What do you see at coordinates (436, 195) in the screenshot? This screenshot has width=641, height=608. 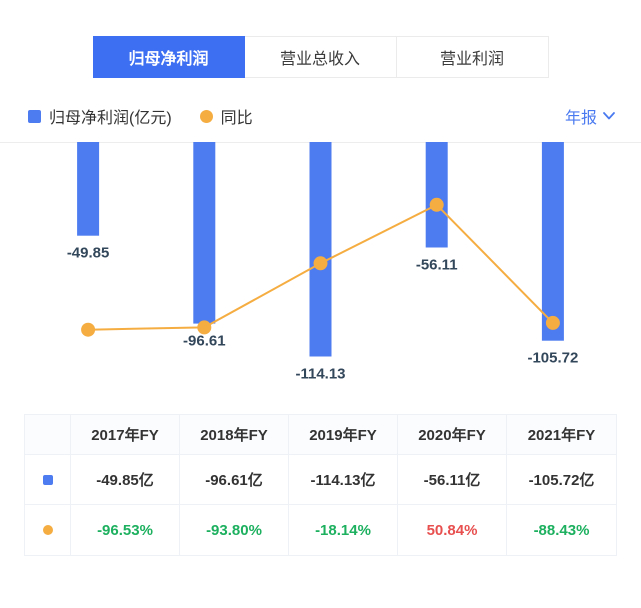 I see `bar-2020年FY` at bounding box center [436, 195].